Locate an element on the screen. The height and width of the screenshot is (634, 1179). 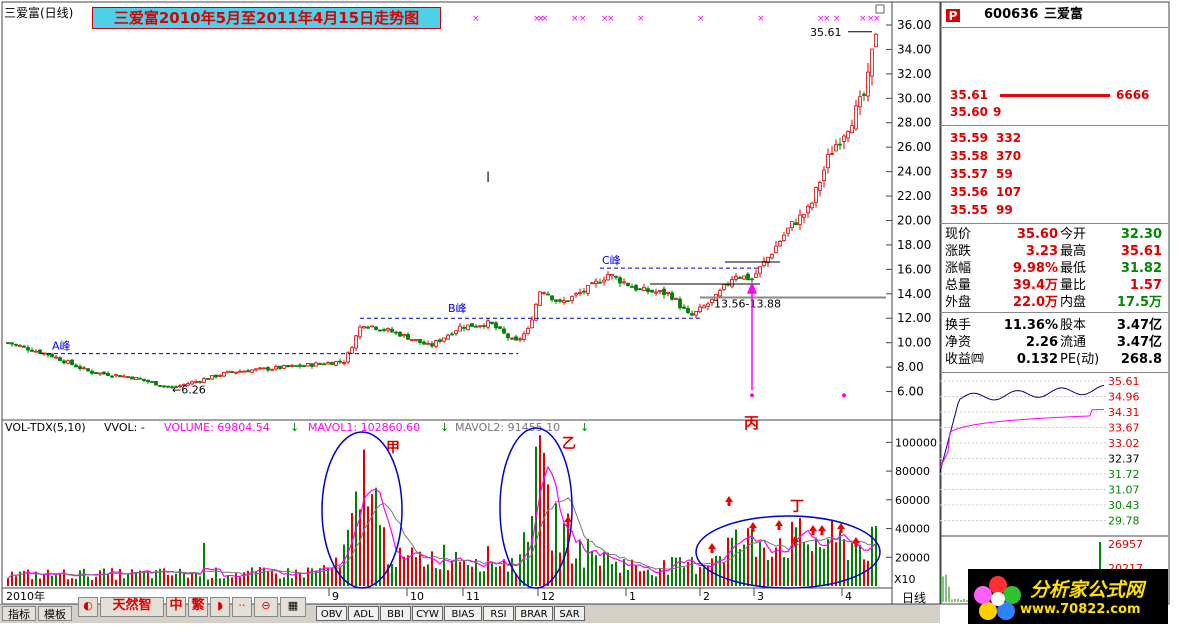
price-tick-label: 32.00 is located at coordinates (914, 74).